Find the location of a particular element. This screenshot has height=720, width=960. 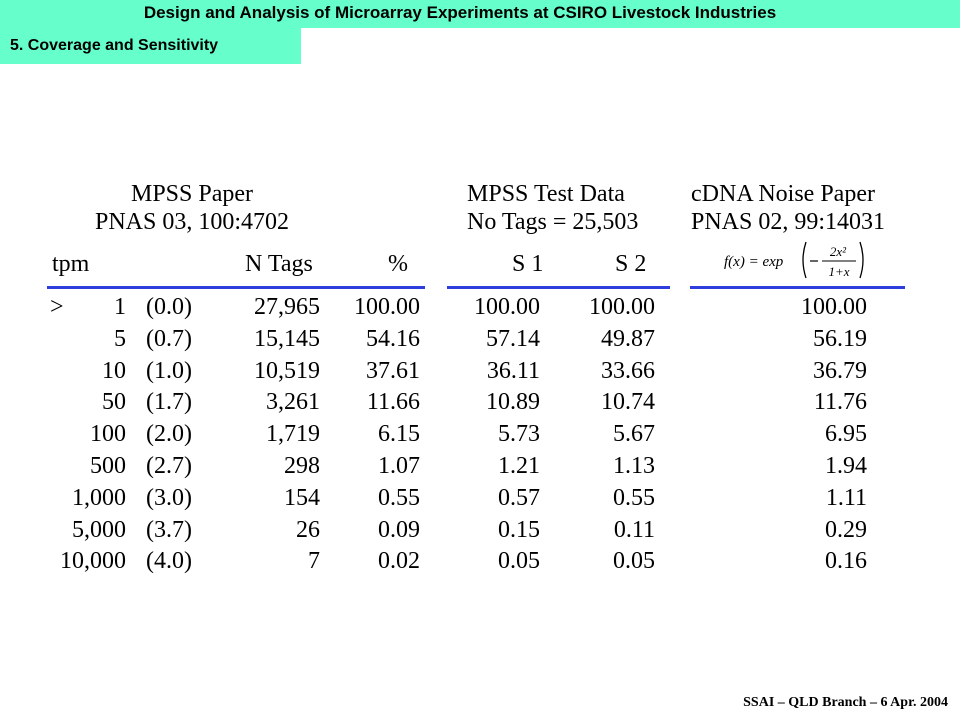

cell-tpm: 10 is located at coordinates (114, 370).